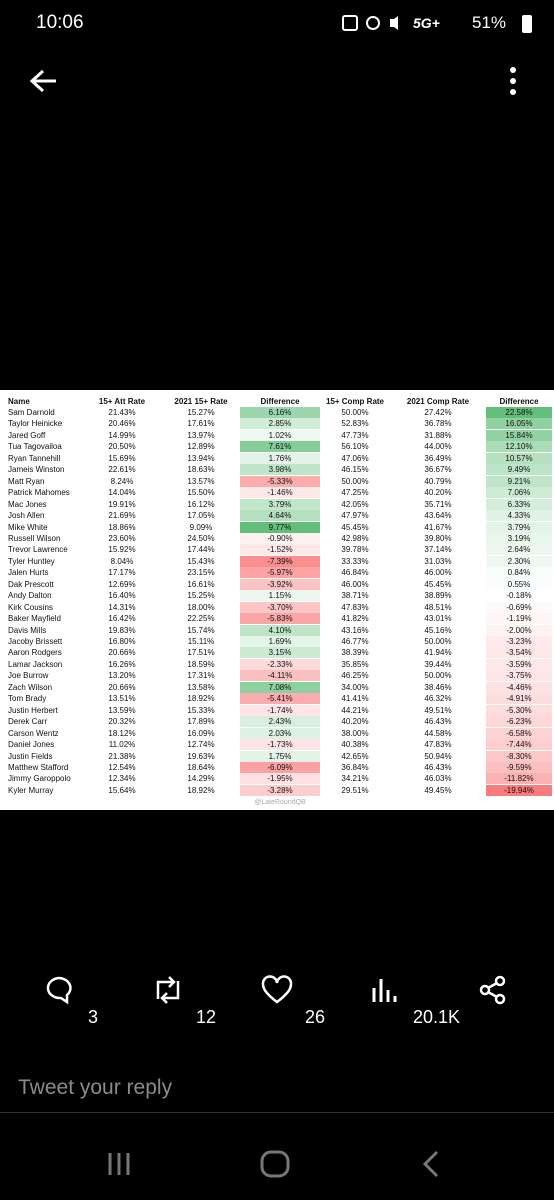 The height and width of the screenshot is (1200, 554). Describe the element at coordinates (280, 767) in the screenshot. I see `table-cell: -6.09%` at that location.